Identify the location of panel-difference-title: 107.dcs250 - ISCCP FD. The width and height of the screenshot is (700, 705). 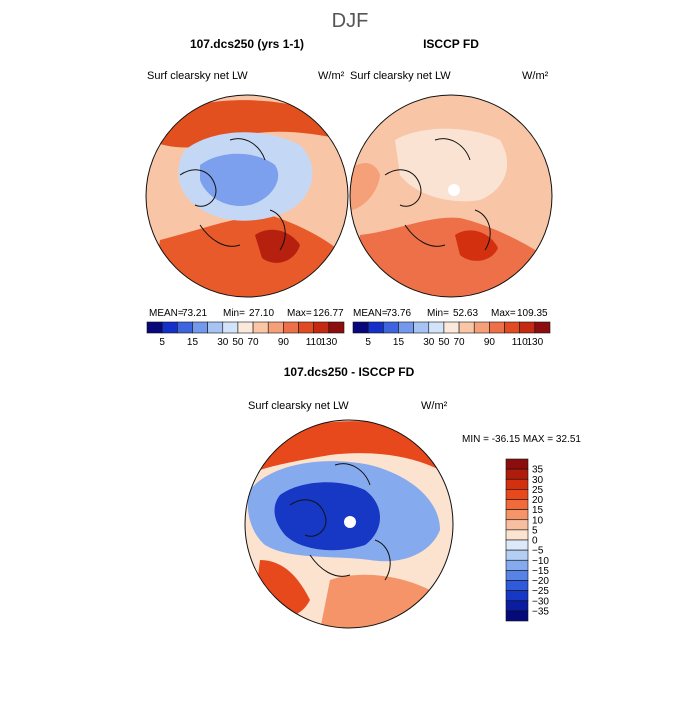
(349, 372).